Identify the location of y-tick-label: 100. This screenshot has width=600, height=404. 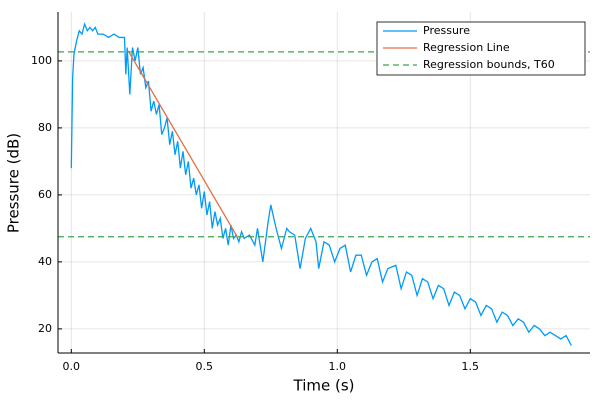
(41, 60).